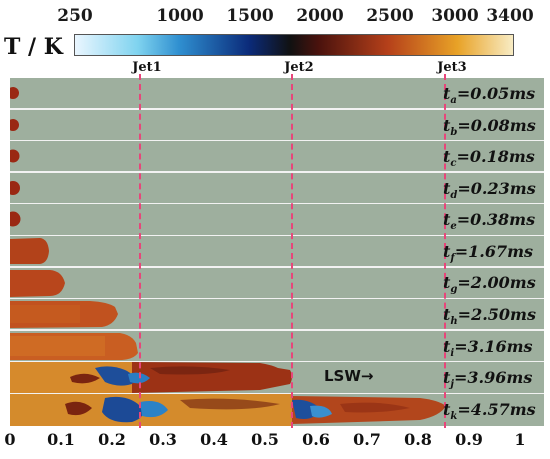 The height and width of the screenshot is (459, 550). Describe the element at coordinates (488, 253) in the screenshot. I see `time-label: tf=1.67ms` at that location.